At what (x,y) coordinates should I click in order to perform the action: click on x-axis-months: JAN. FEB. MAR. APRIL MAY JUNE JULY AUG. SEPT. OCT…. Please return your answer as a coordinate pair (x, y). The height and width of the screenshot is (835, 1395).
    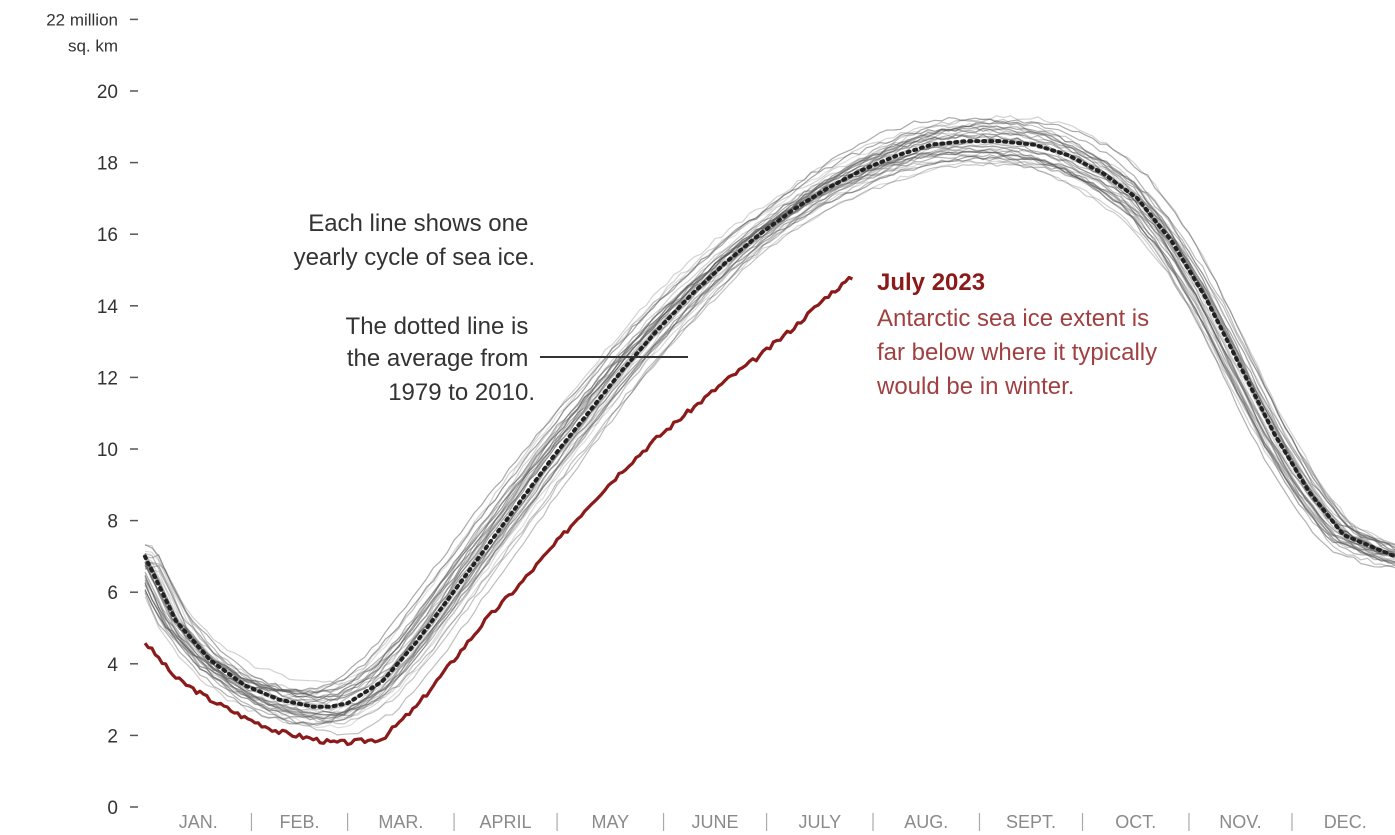
    Looking at the image, I should click on (773, 822).